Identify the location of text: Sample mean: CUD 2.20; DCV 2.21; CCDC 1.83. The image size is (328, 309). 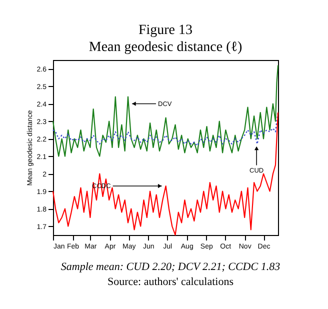
(170, 267).